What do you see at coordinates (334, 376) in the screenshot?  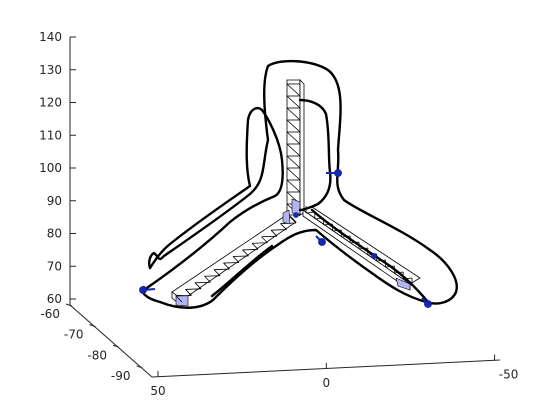 I see `x-ticks: 50 0 -50` at bounding box center [334, 376].